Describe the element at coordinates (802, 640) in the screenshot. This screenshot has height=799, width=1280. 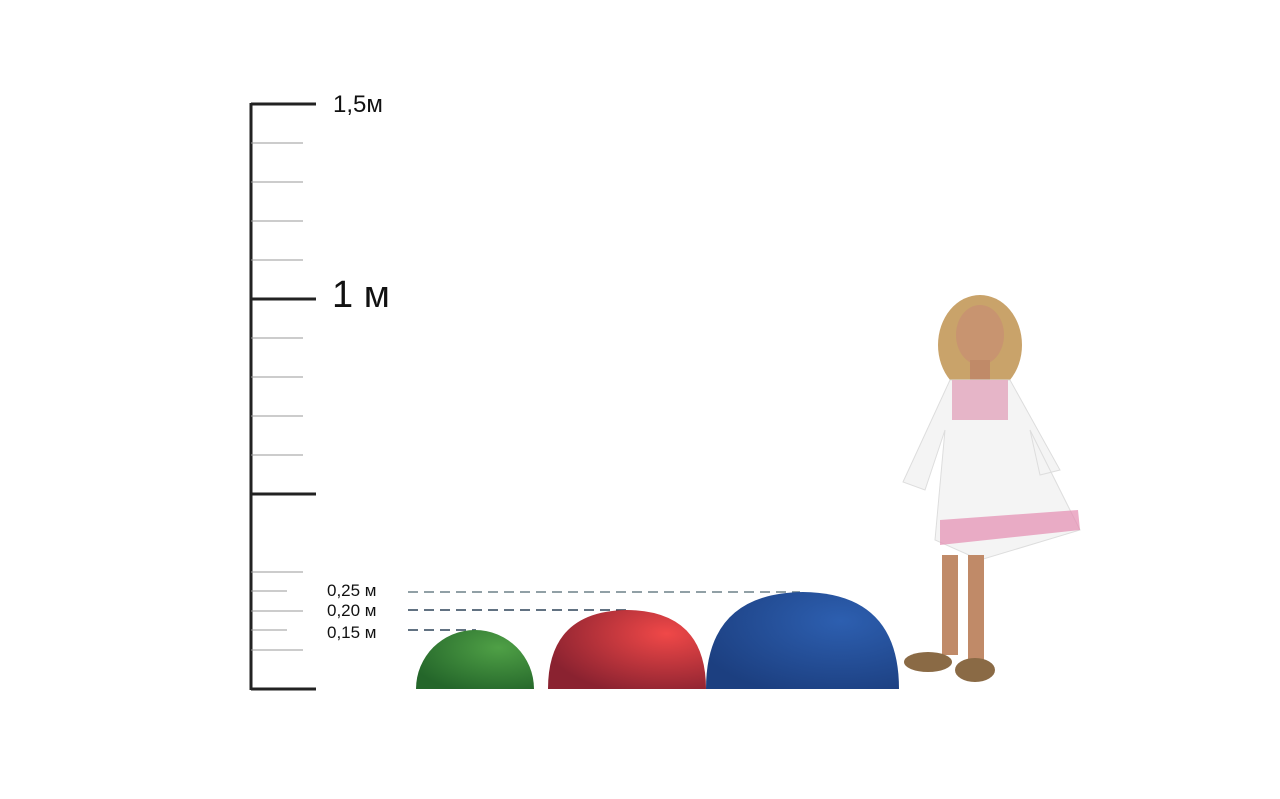
I see `dome-blue` at that location.